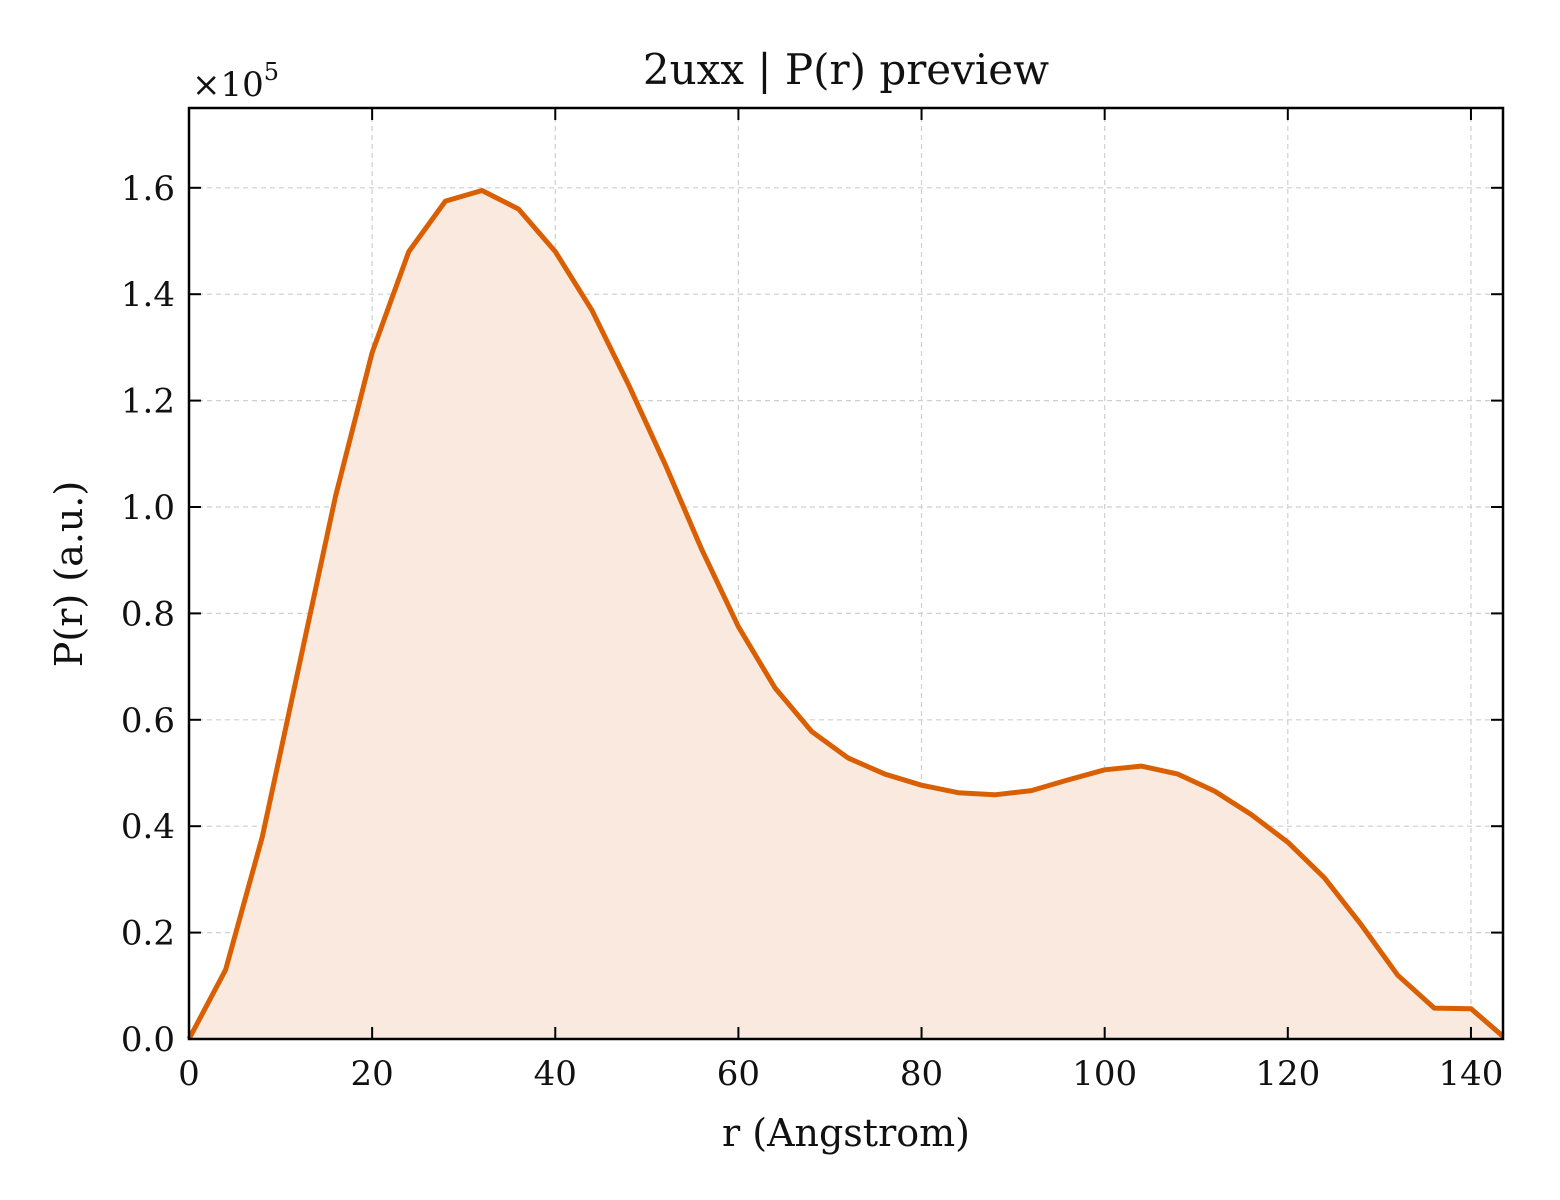 This screenshot has width=1560, height=1200. What do you see at coordinates (846, 69) in the screenshot?
I see `chart-title: 2uxx | P(r) preview` at bounding box center [846, 69].